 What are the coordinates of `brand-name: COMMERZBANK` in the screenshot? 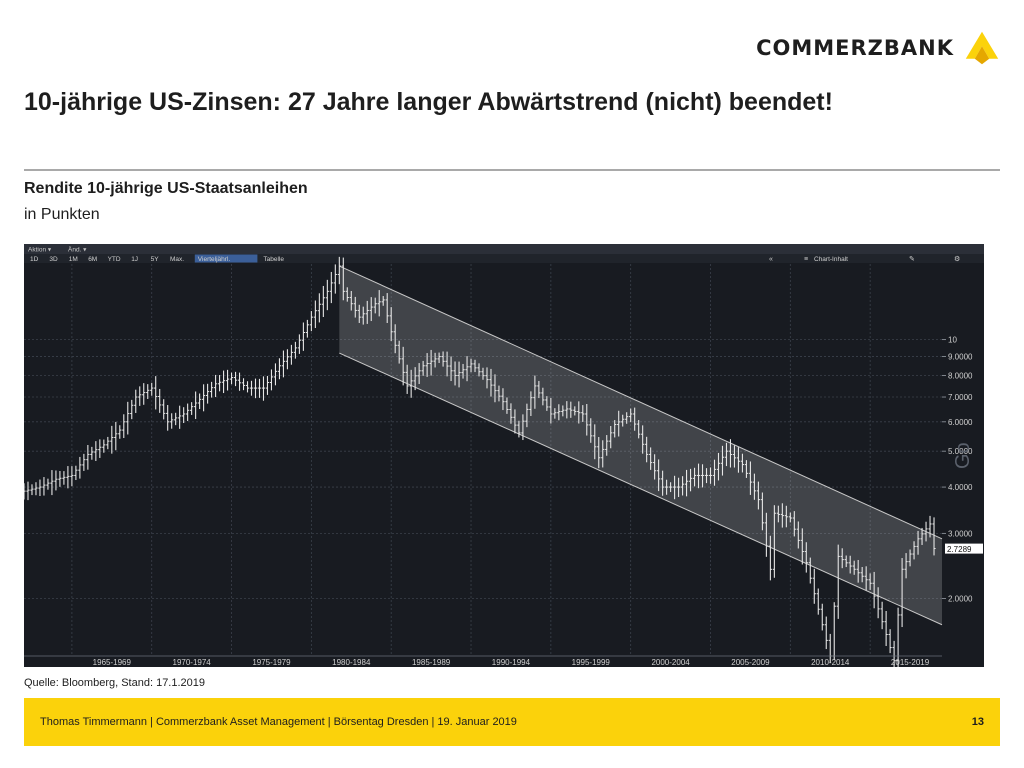 It's located at (855, 48).